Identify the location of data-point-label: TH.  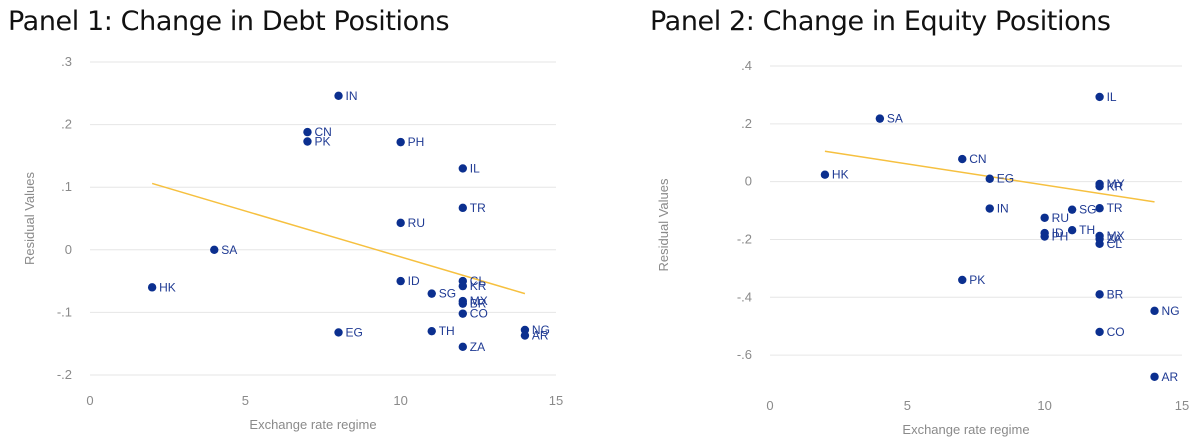
(447, 331).